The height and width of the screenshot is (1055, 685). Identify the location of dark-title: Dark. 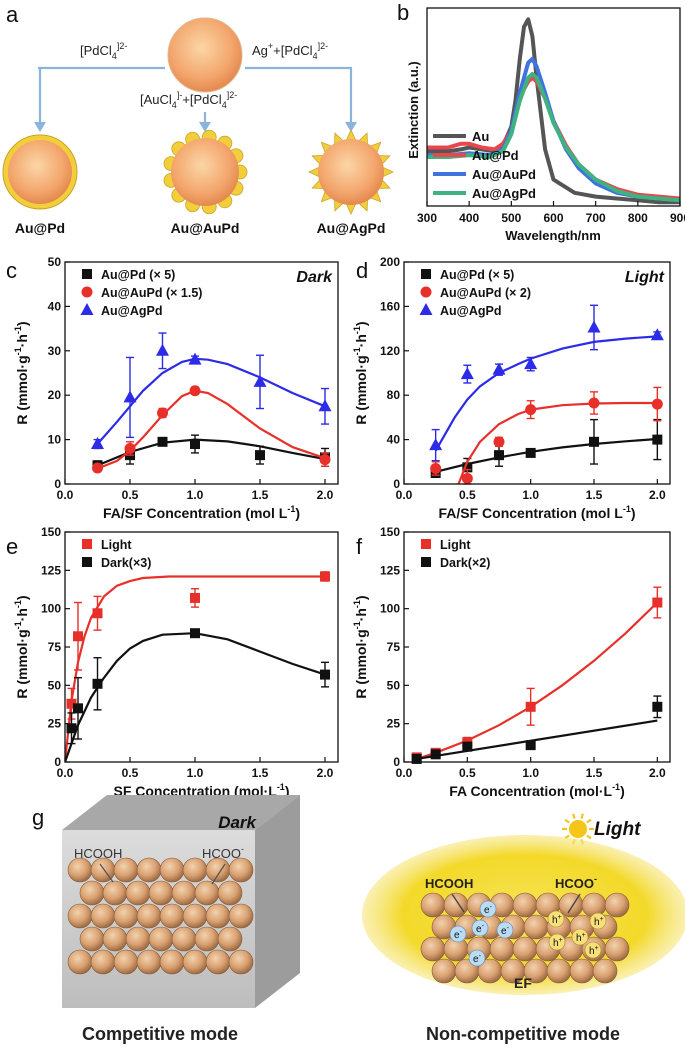
(237, 822).